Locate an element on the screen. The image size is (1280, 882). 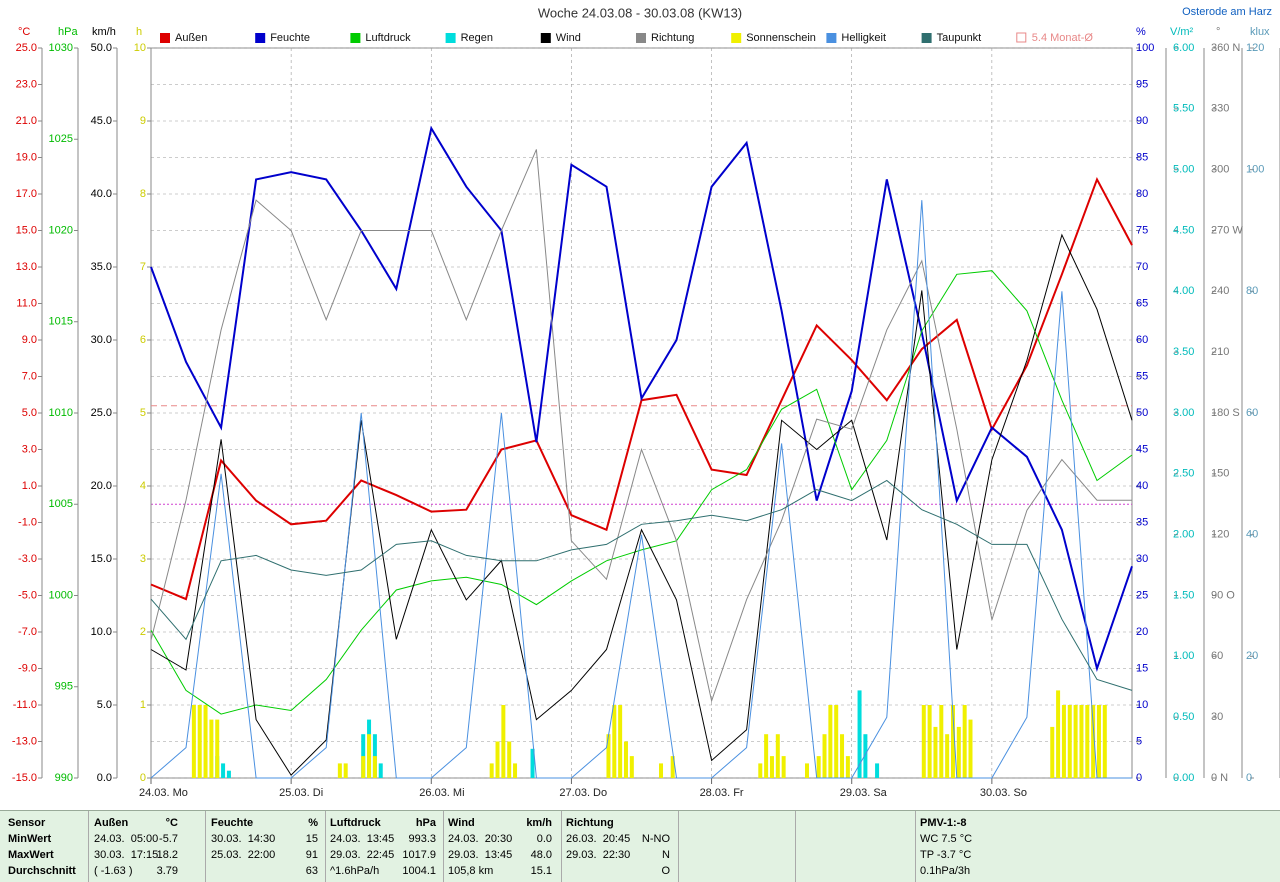
y-tick-label: 5 is located at coordinates (1139, 741).